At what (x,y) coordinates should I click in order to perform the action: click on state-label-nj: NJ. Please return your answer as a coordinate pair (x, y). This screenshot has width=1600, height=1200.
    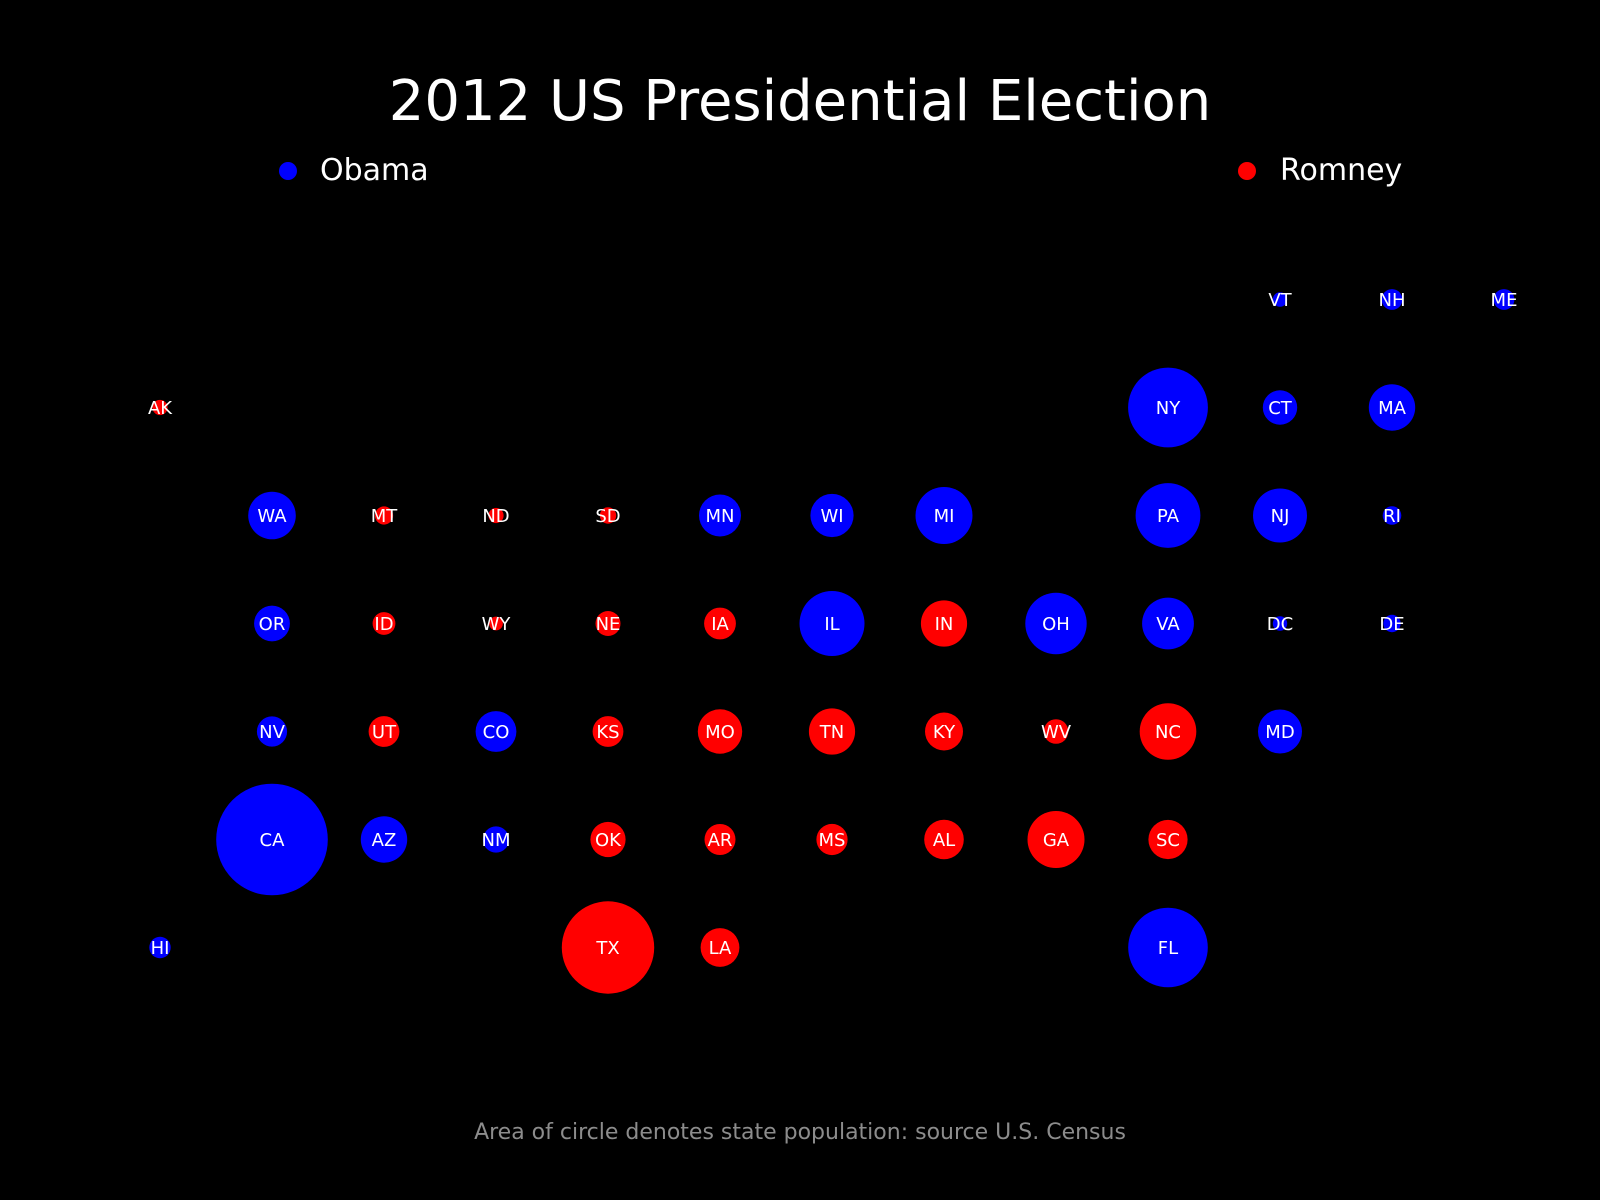
    Looking at the image, I should click on (1280, 516).